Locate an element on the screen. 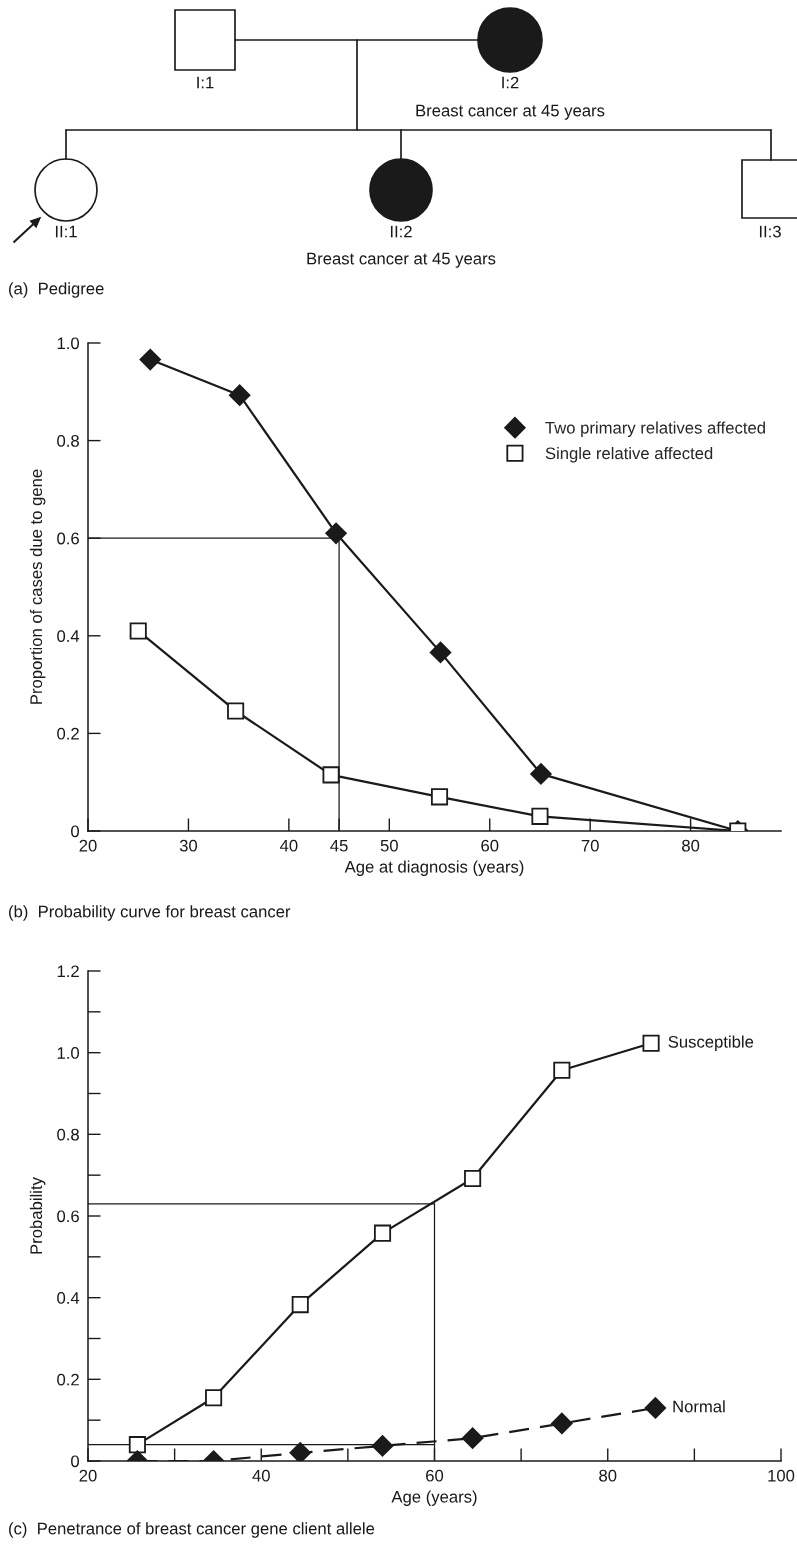 Image resolution: width=797 pixels, height=1548 pixels. text: (c) Penetrance of breast cancer gene client allele is located at coordinates (192, 1530).